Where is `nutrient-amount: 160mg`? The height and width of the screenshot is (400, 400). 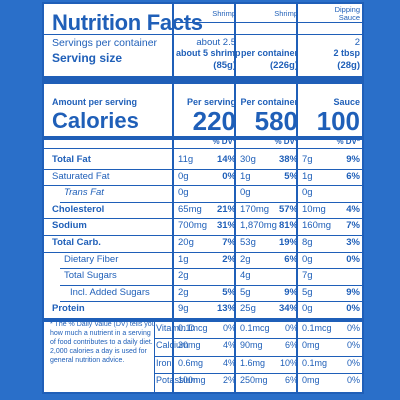
nutrient-amount: 160mg is located at coordinates (317, 226).